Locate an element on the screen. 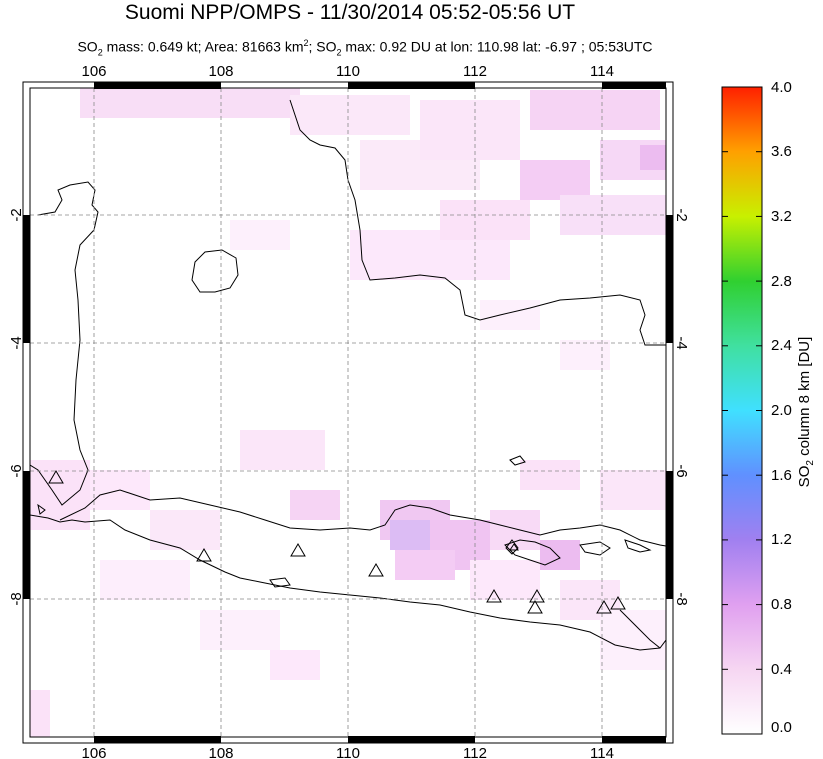 The width and height of the screenshot is (823, 759). lon-labels-top: 106 108 110 112 114 is located at coordinates (347, 71).